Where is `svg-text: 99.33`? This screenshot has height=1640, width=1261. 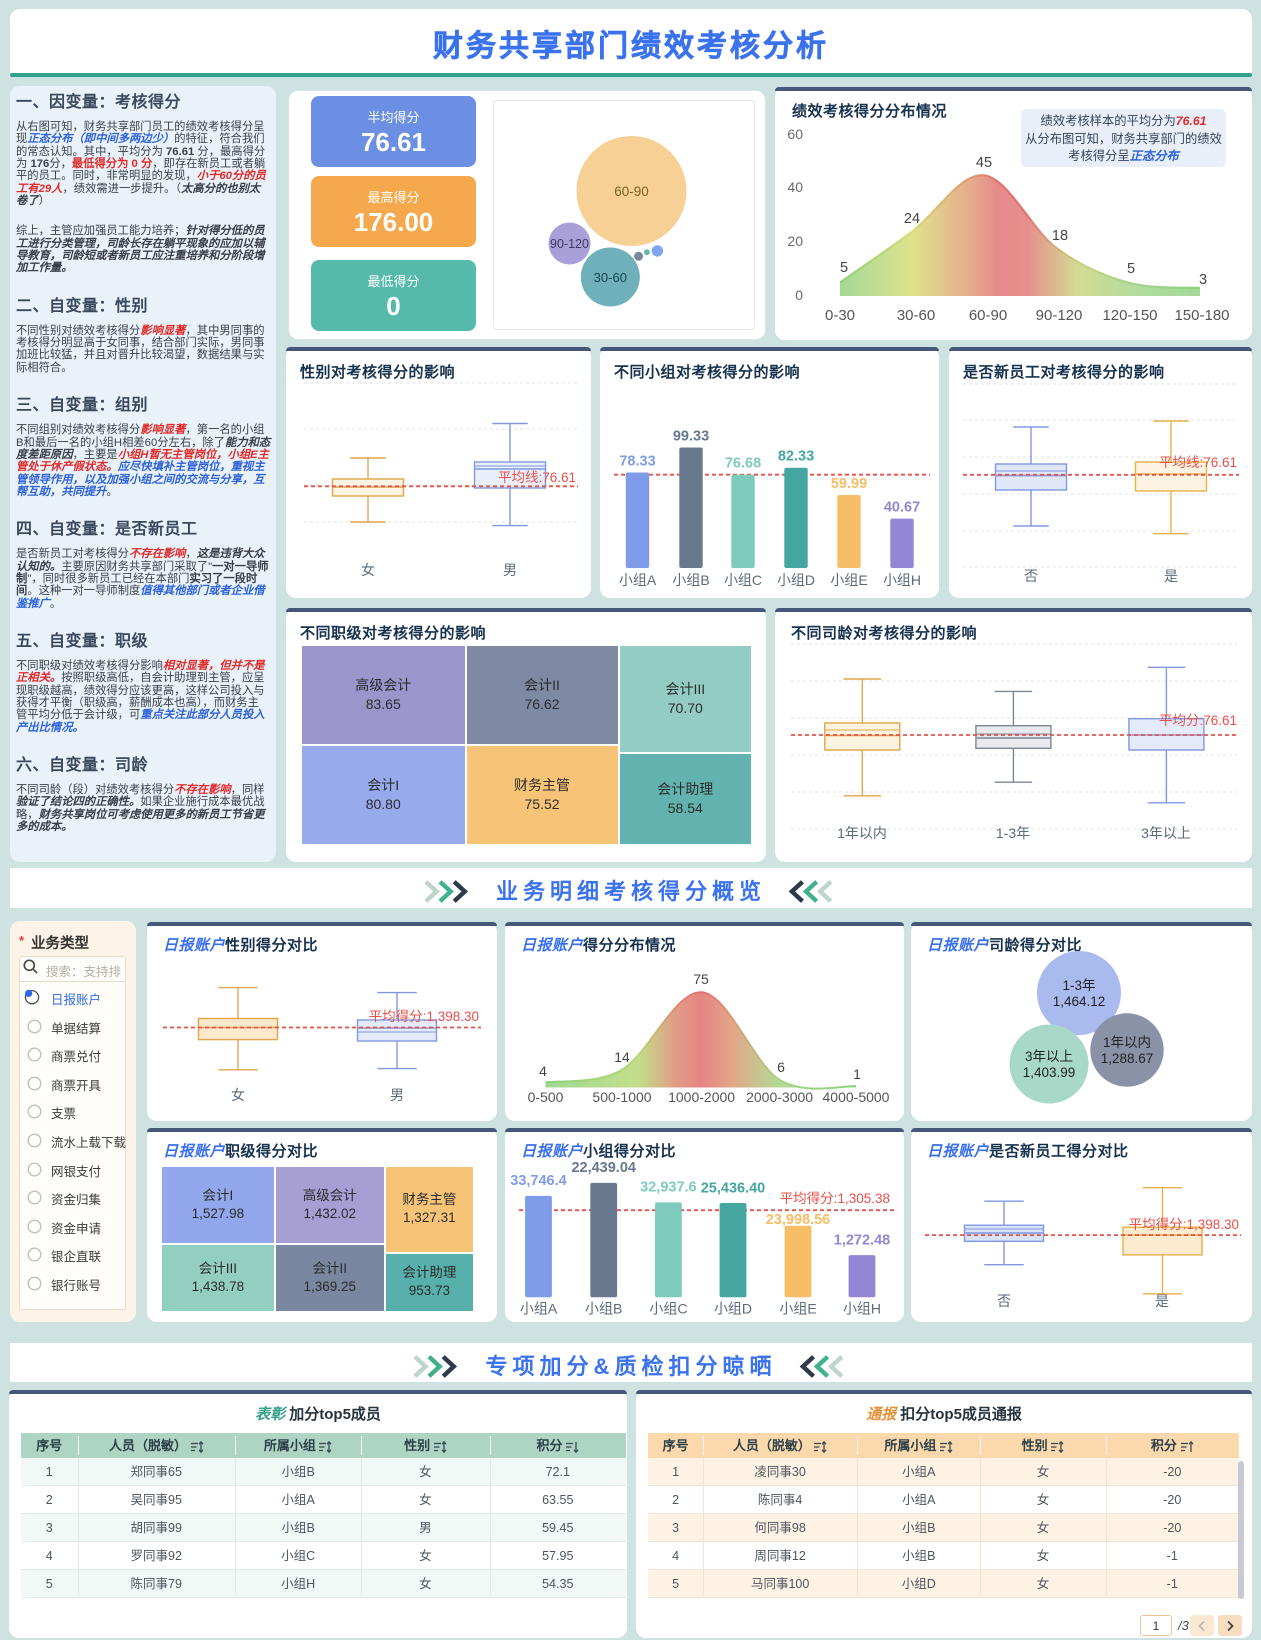
svg-text: 99.33 is located at coordinates (691, 437).